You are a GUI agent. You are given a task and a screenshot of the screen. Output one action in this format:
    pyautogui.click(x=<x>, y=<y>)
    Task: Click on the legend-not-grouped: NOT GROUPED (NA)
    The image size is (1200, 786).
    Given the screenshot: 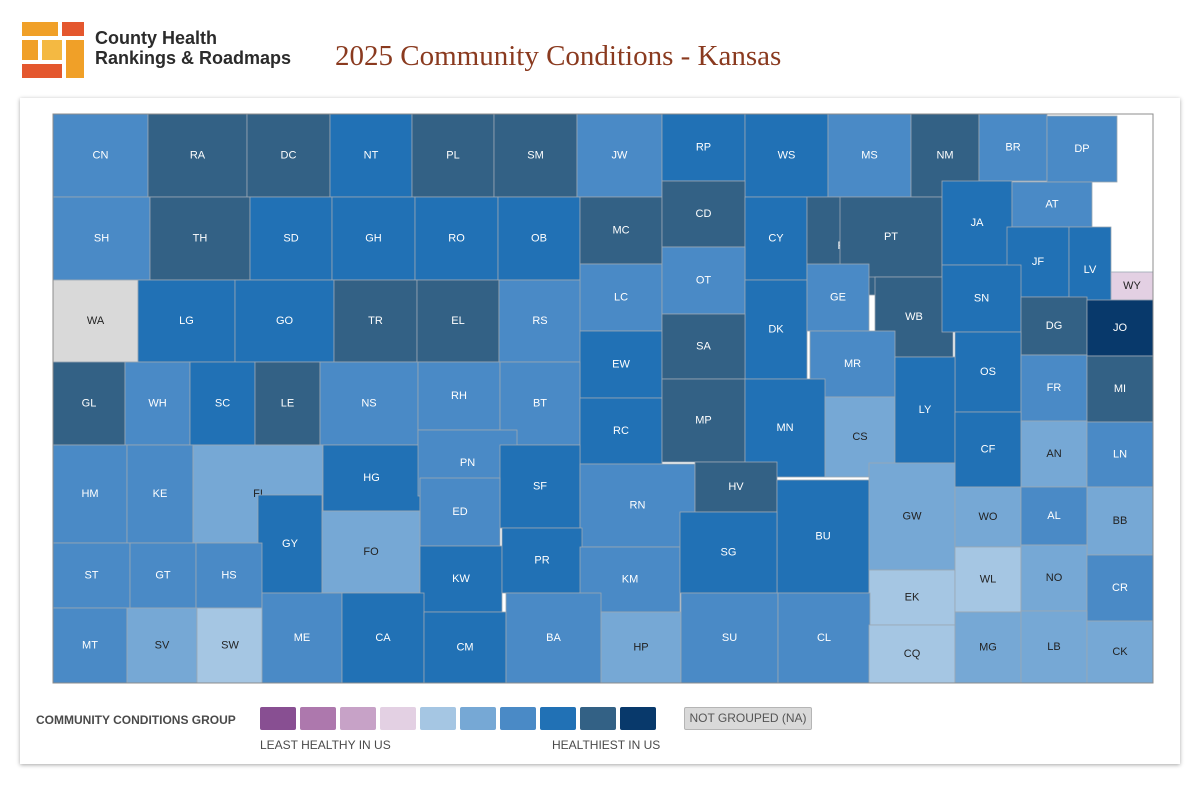 What is the action you would take?
    pyautogui.click(x=748, y=718)
    